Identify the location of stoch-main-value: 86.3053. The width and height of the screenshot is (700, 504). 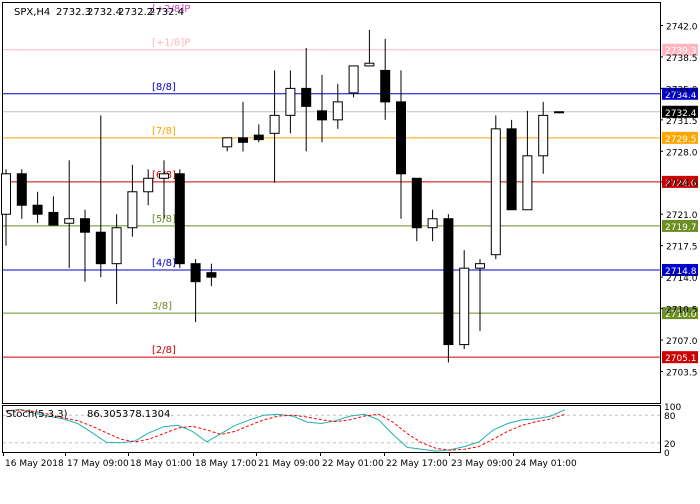
(107, 414).